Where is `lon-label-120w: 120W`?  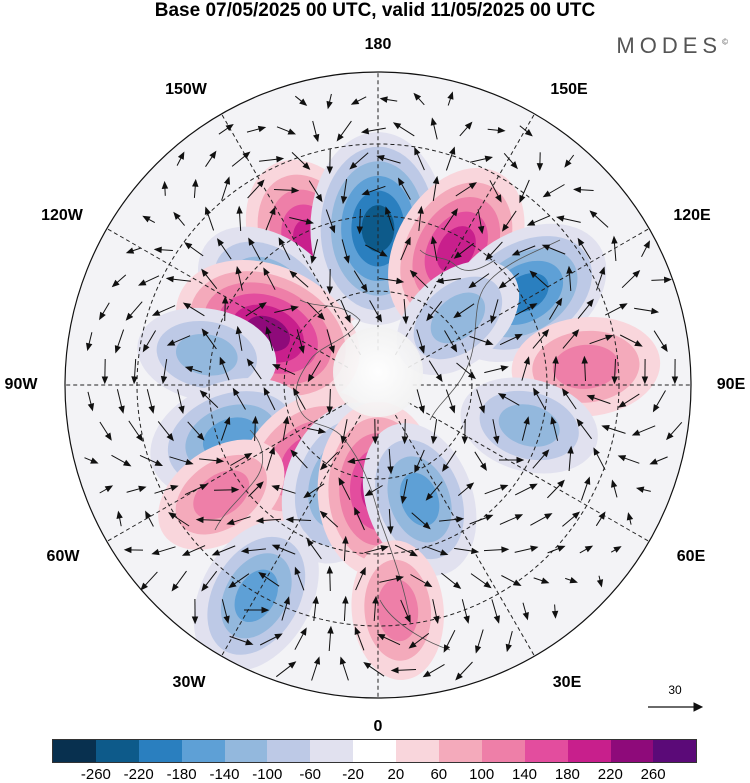 lon-label-120w: 120W is located at coordinates (62, 215).